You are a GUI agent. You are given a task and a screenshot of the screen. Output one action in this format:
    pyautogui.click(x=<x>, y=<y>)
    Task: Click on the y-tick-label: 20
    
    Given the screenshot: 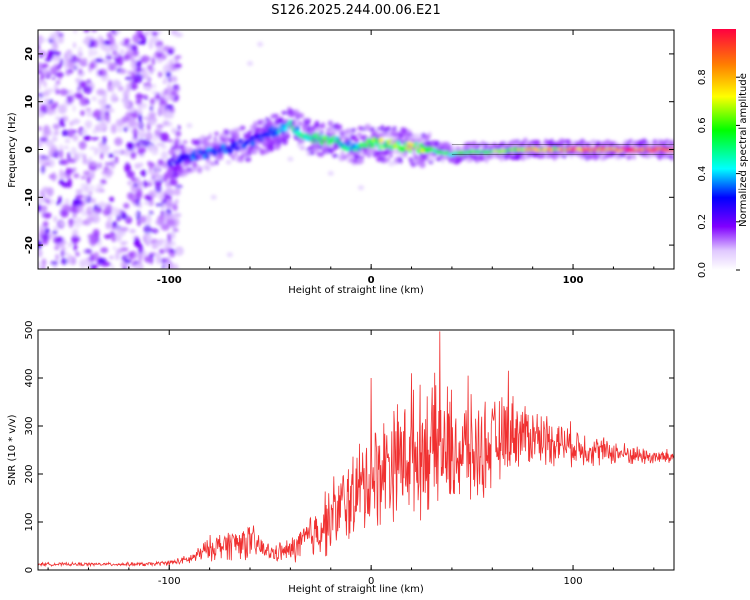 What is the action you would take?
    pyautogui.click(x=29, y=54)
    